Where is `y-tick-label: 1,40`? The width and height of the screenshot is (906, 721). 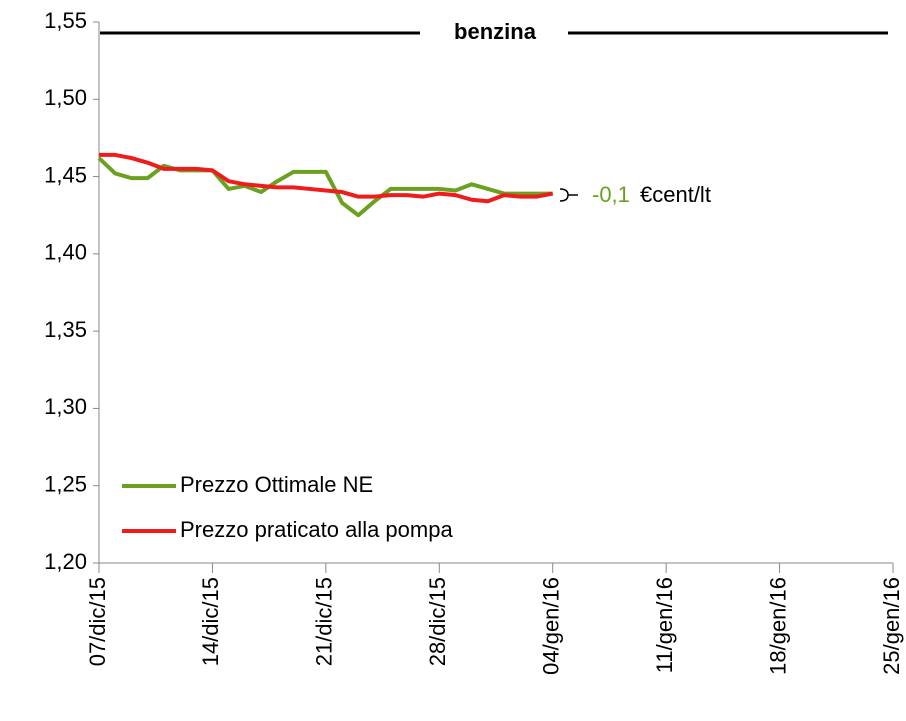 y-tick-label: 1,40 is located at coordinates (65, 252).